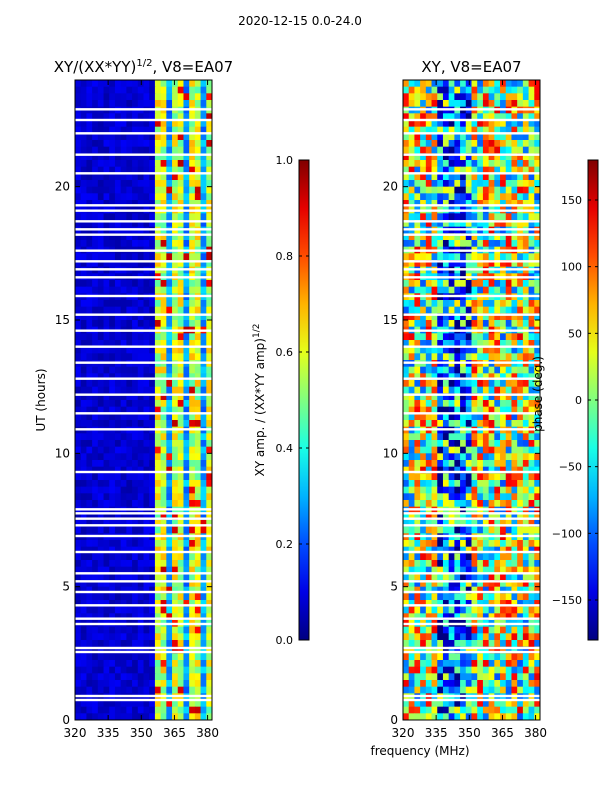 This screenshot has height=800, width=600. I want to click on colorbar-tick-label: 150, so click(571, 200).